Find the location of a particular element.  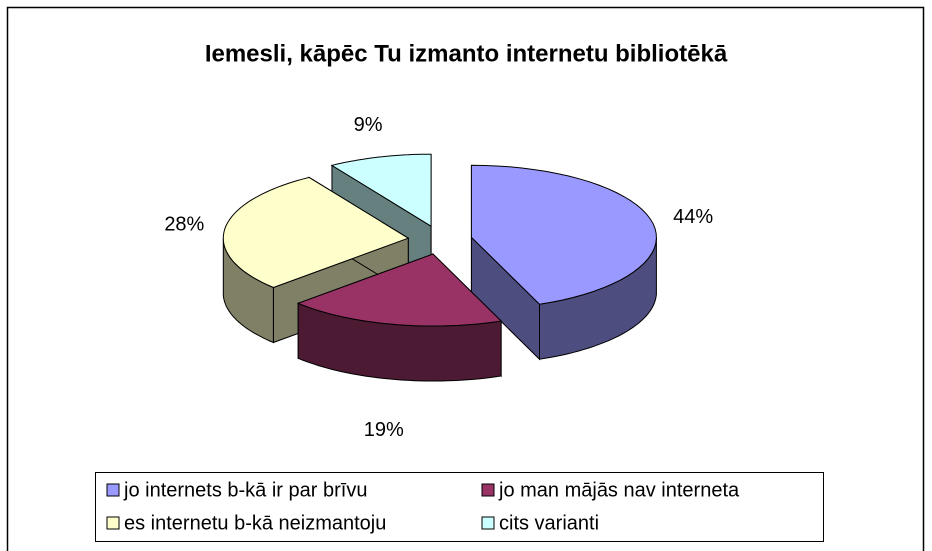

legend-label: es internetu b-kā neizmantoju is located at coordinates (255, 523).